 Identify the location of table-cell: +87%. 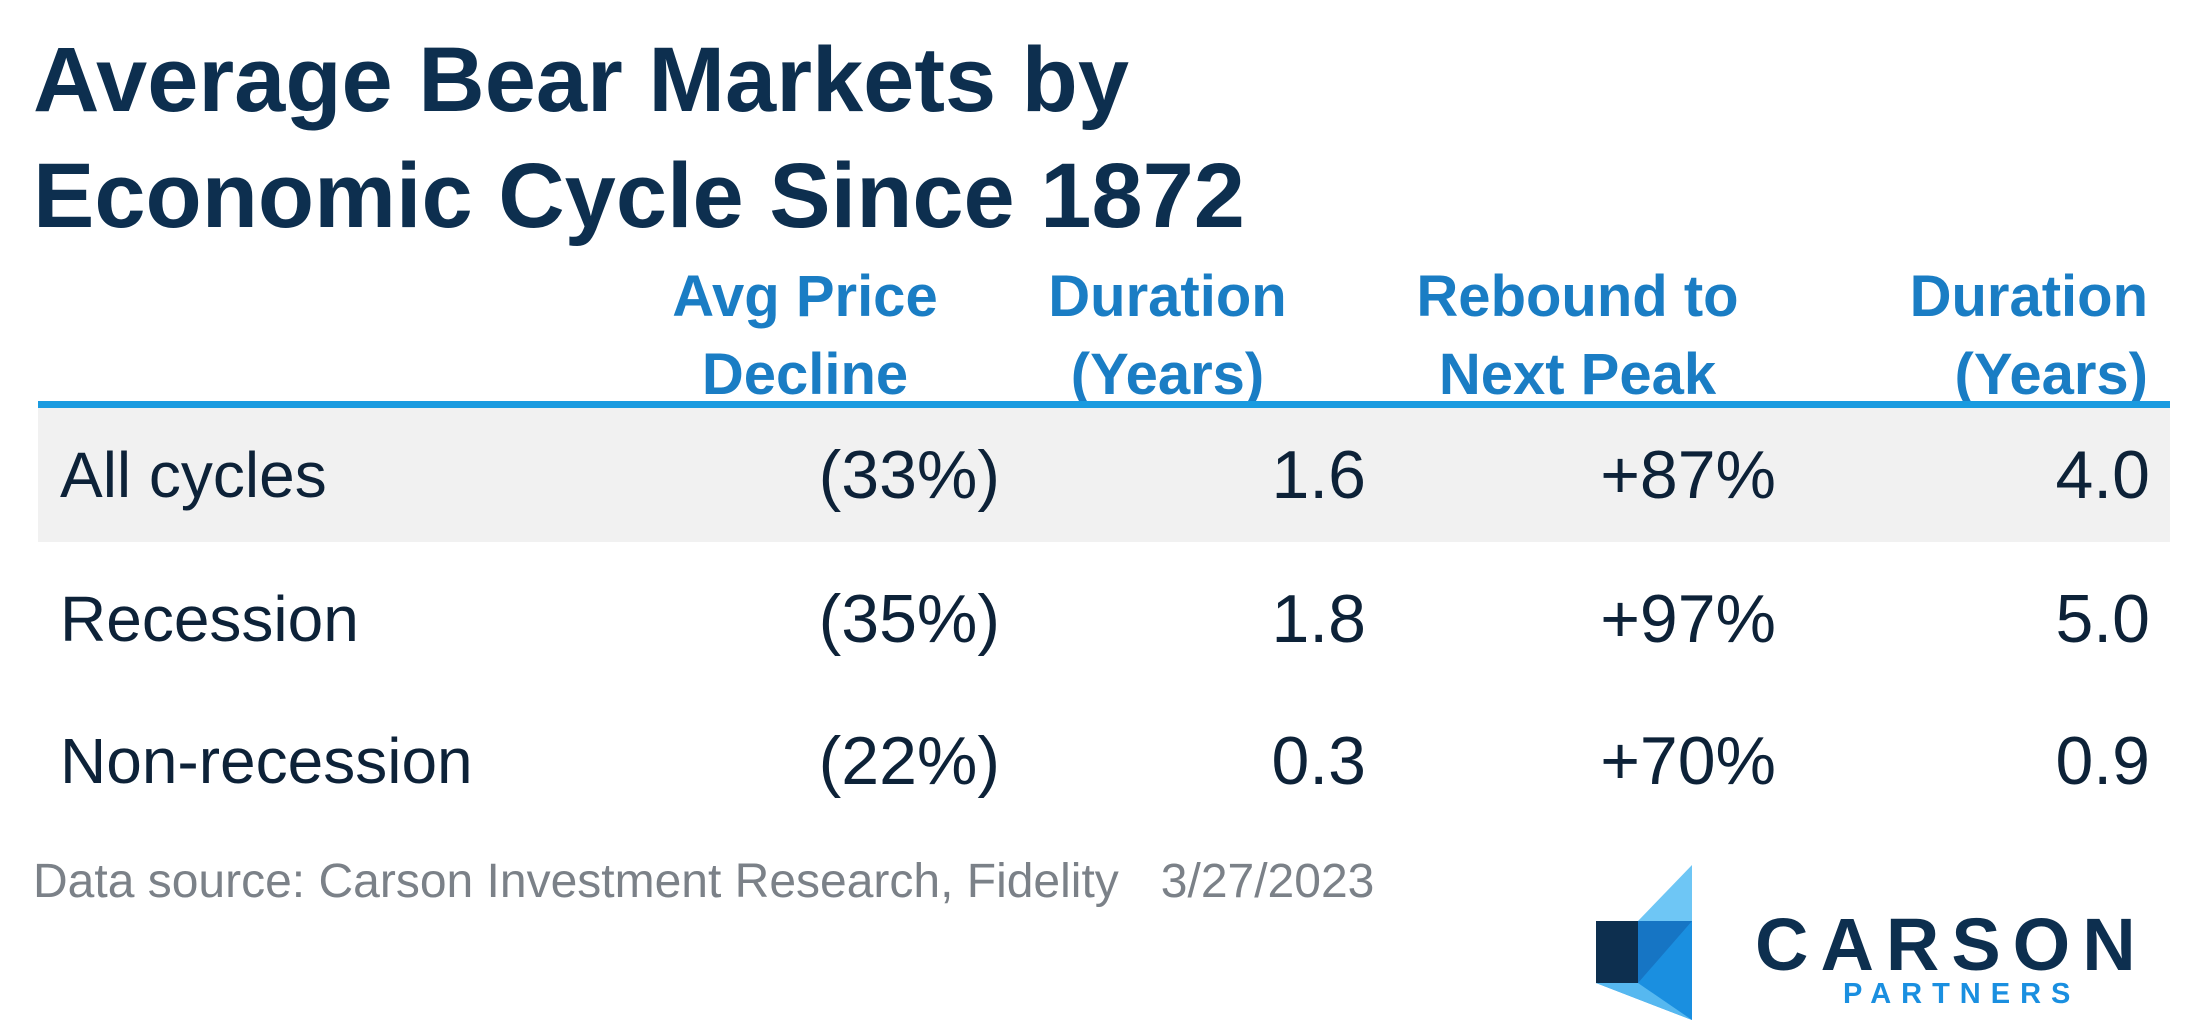
(1688, 475).